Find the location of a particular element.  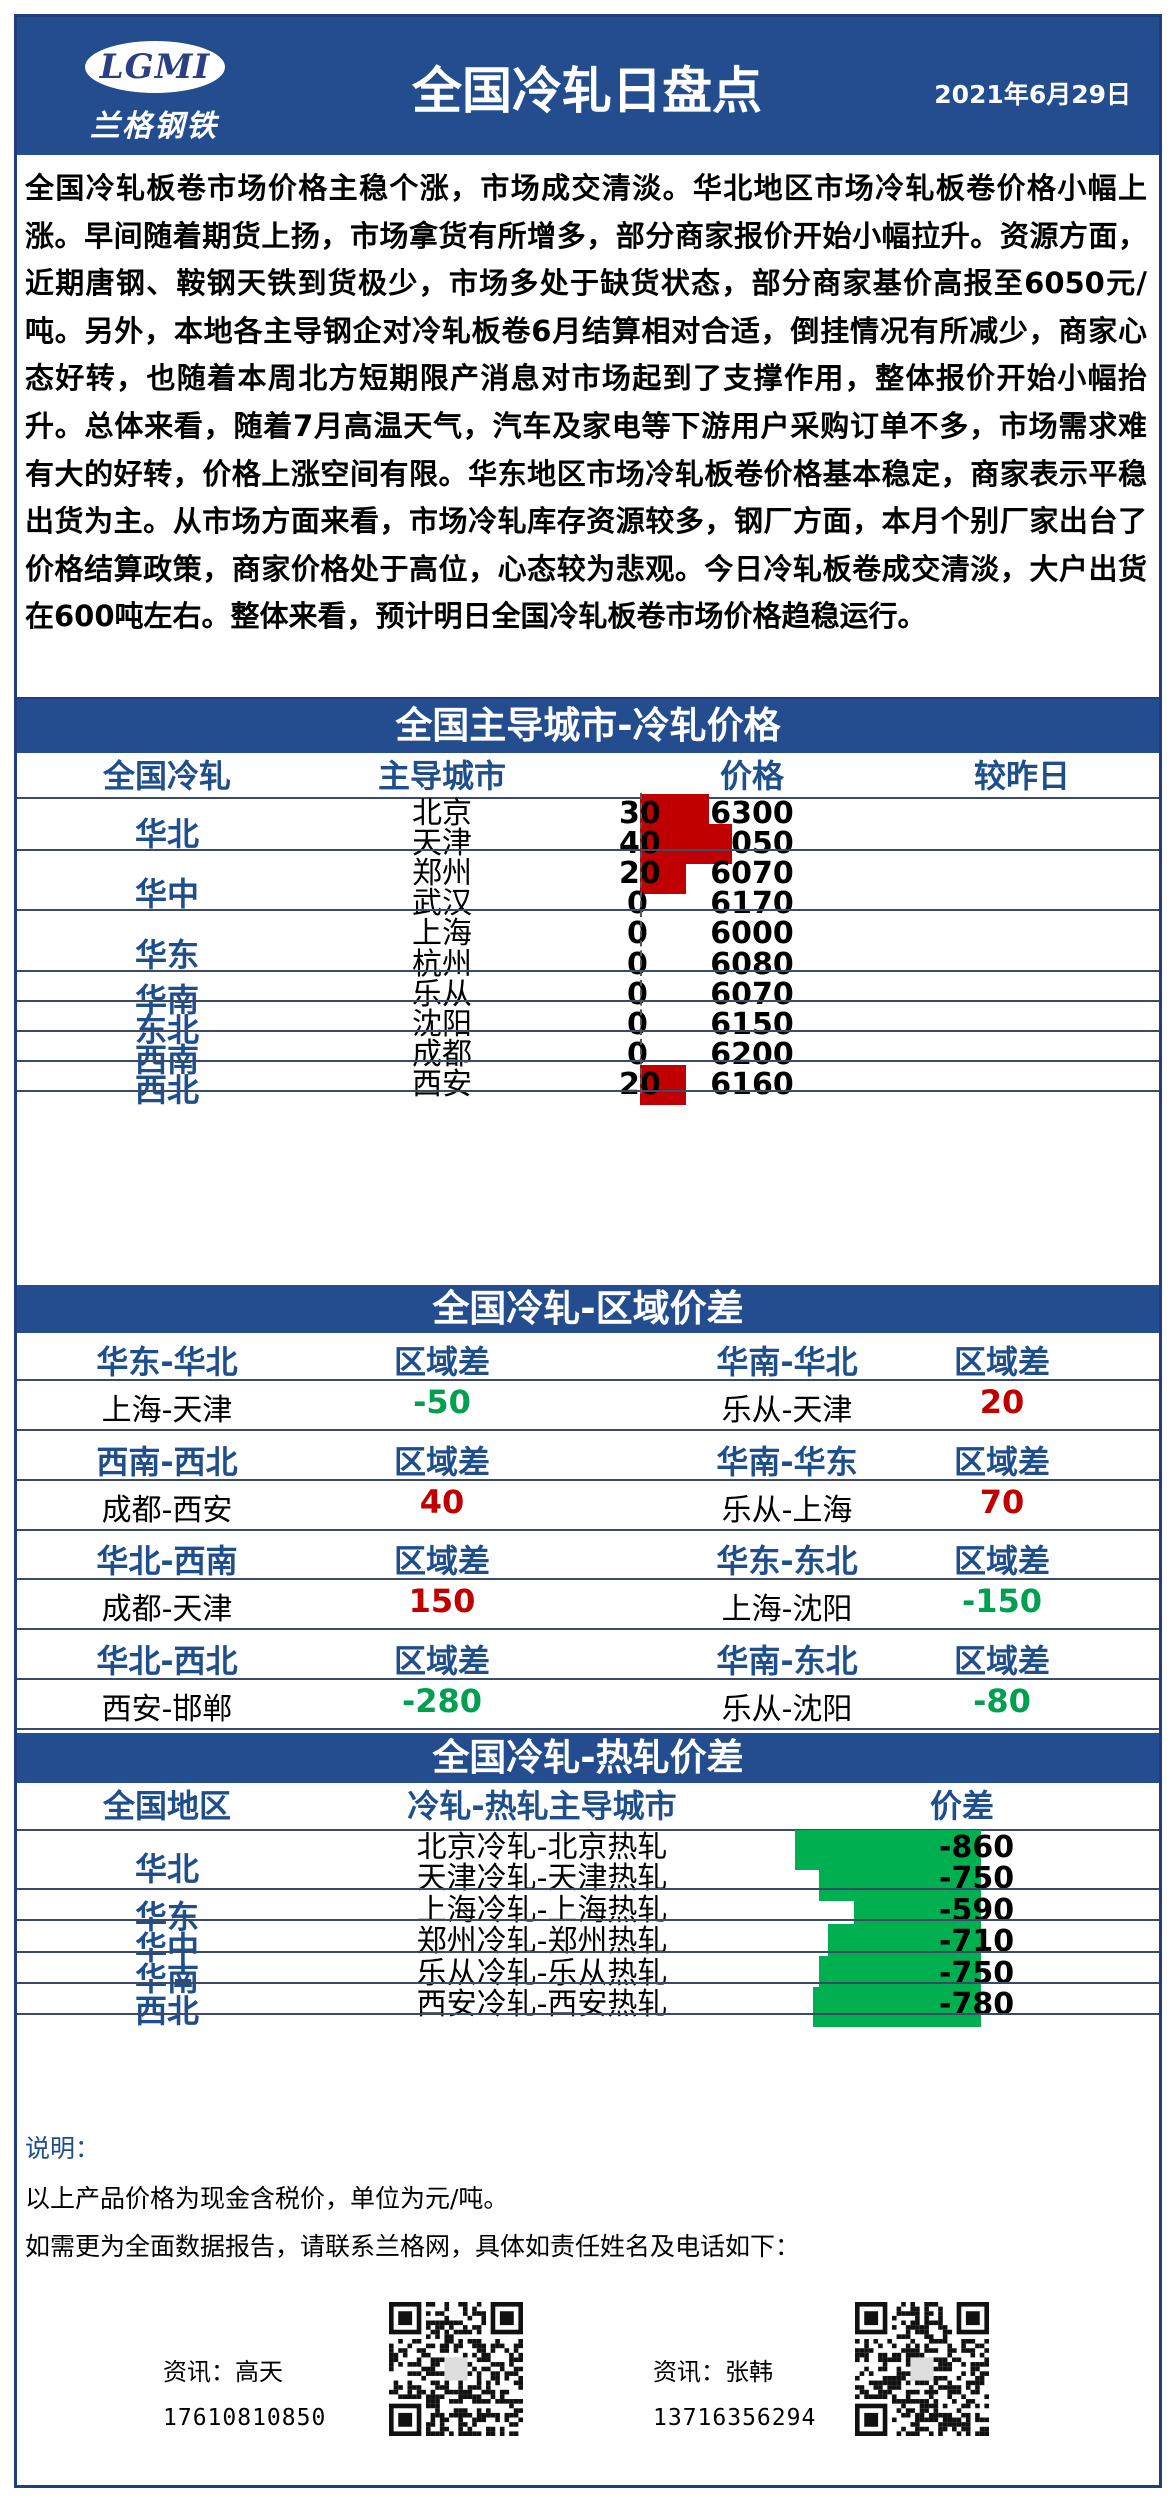

region-label: 西北 is located at coordinates (166, 2010).